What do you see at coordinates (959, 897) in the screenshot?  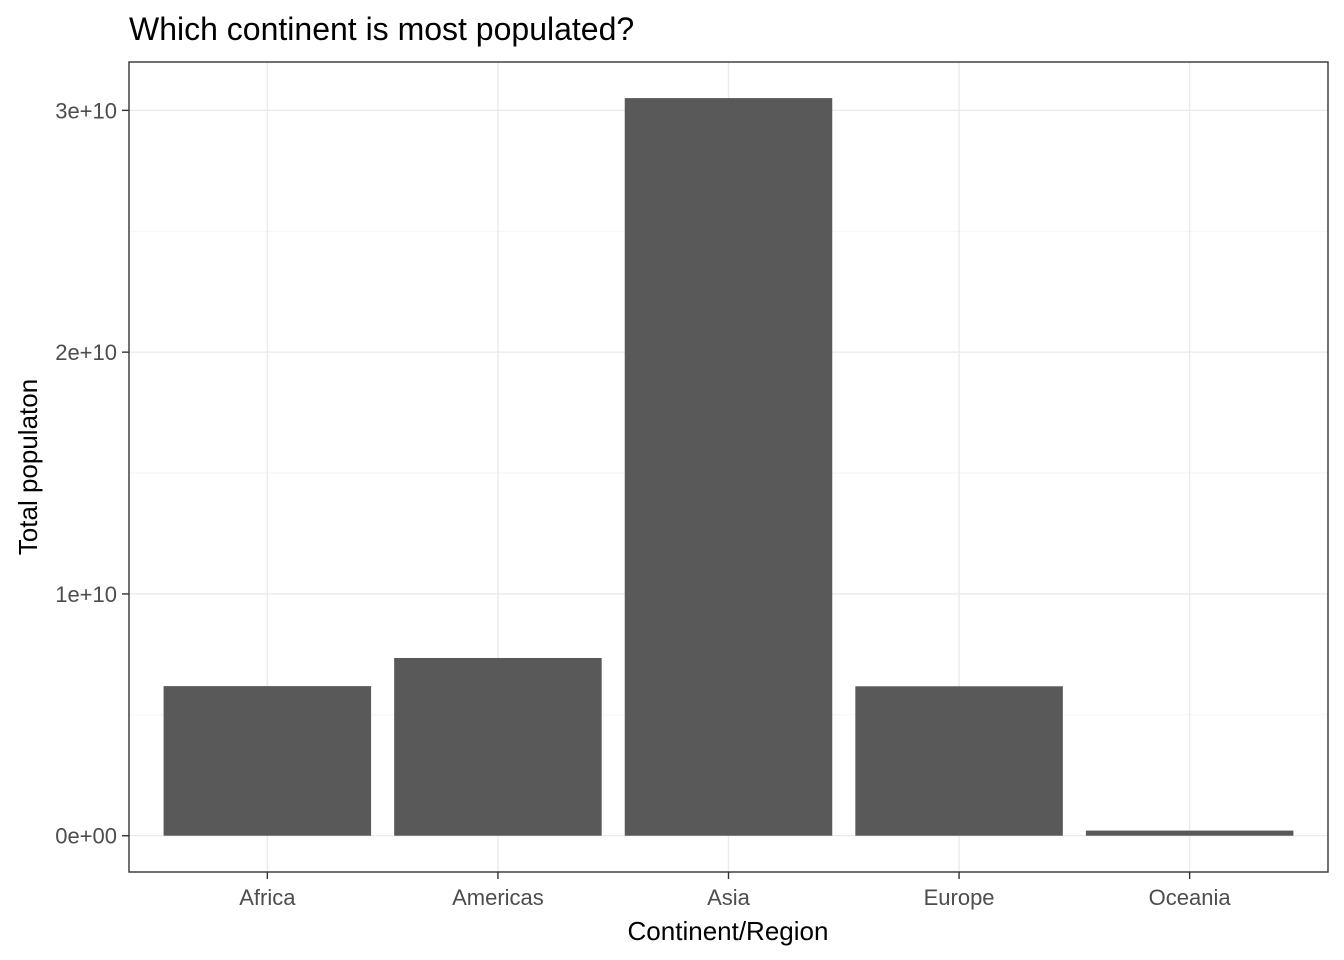 I see `x-tick-label-europe: Europe` at bounding box center [959, 897].